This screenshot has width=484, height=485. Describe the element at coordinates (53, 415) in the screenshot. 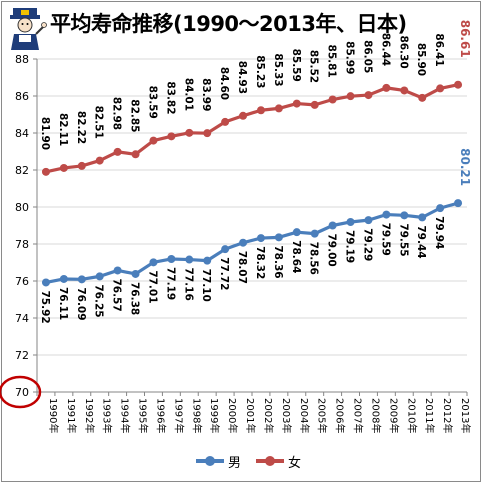

I see `x-tick-label: 1990年` at that location.